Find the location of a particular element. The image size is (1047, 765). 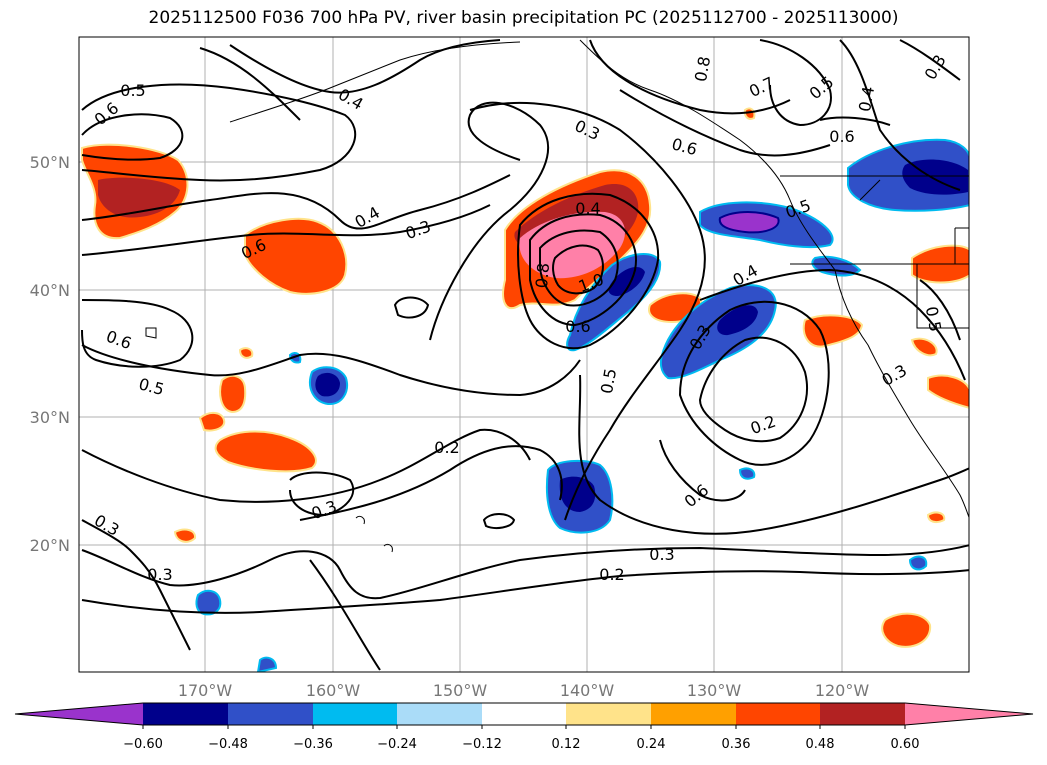

contour-02-bottom is located at coordinates (525, 591).